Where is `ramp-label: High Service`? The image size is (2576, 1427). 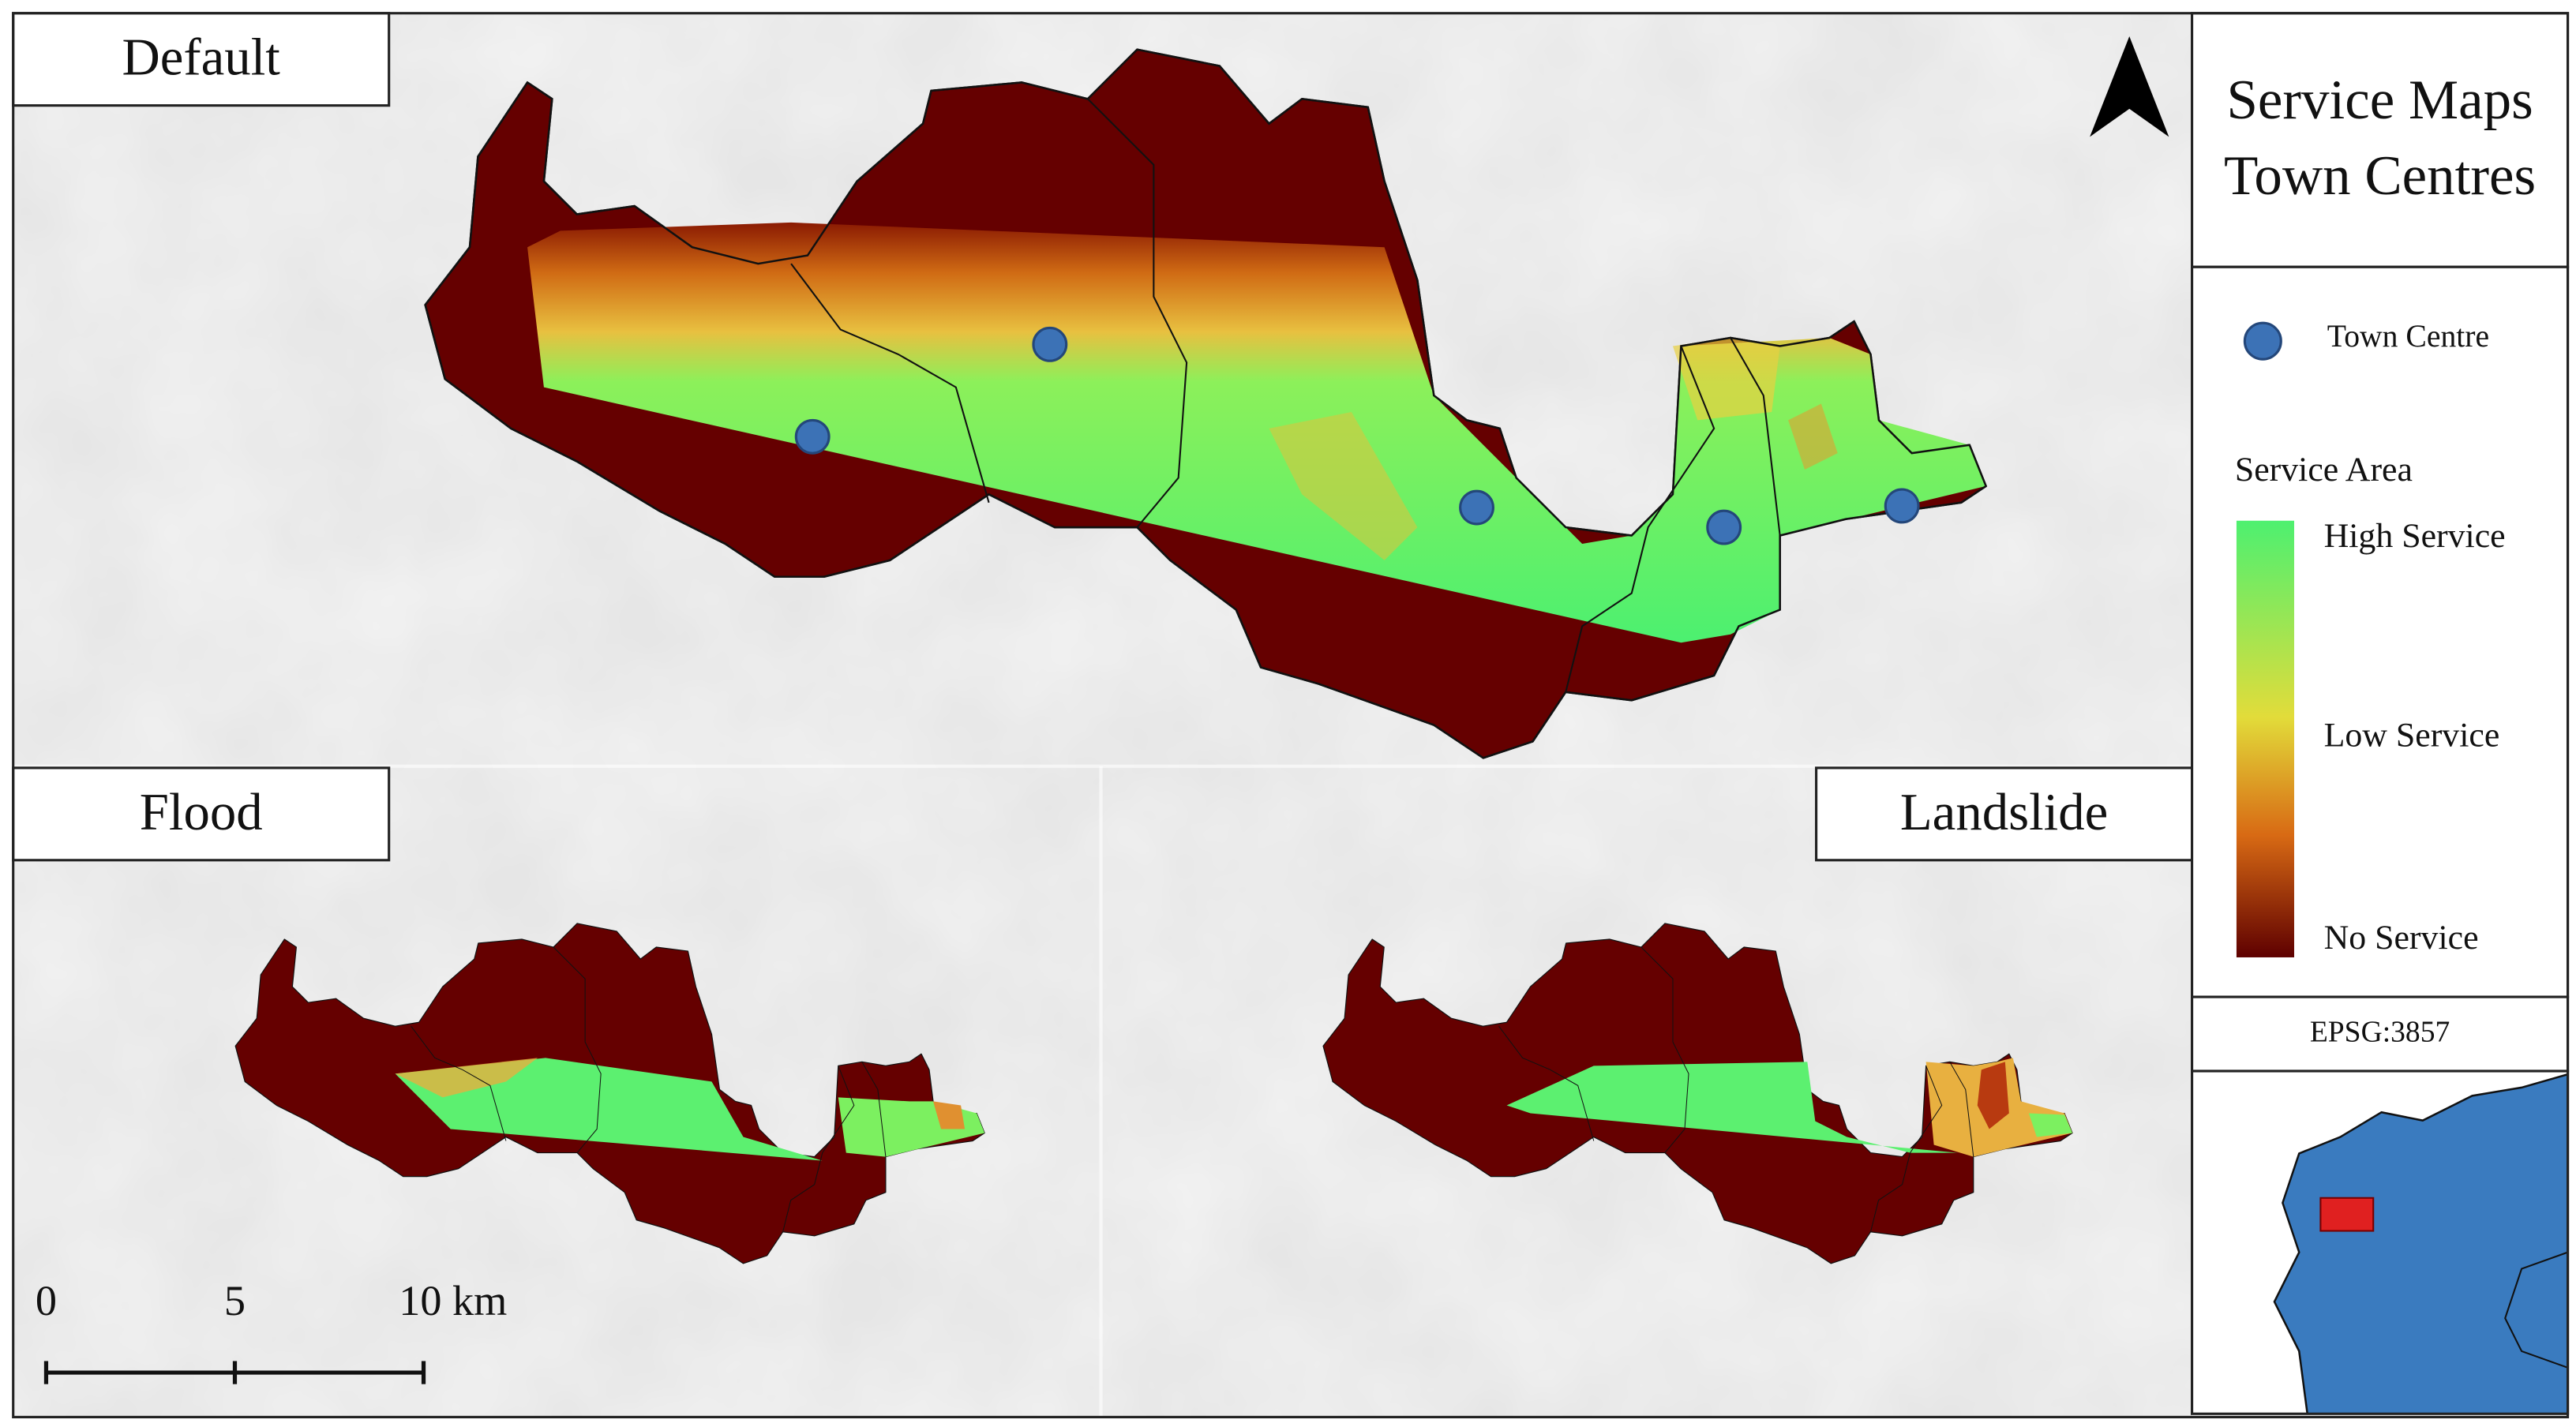
ramp-label: High Service is located at coordinates (2415, 536).